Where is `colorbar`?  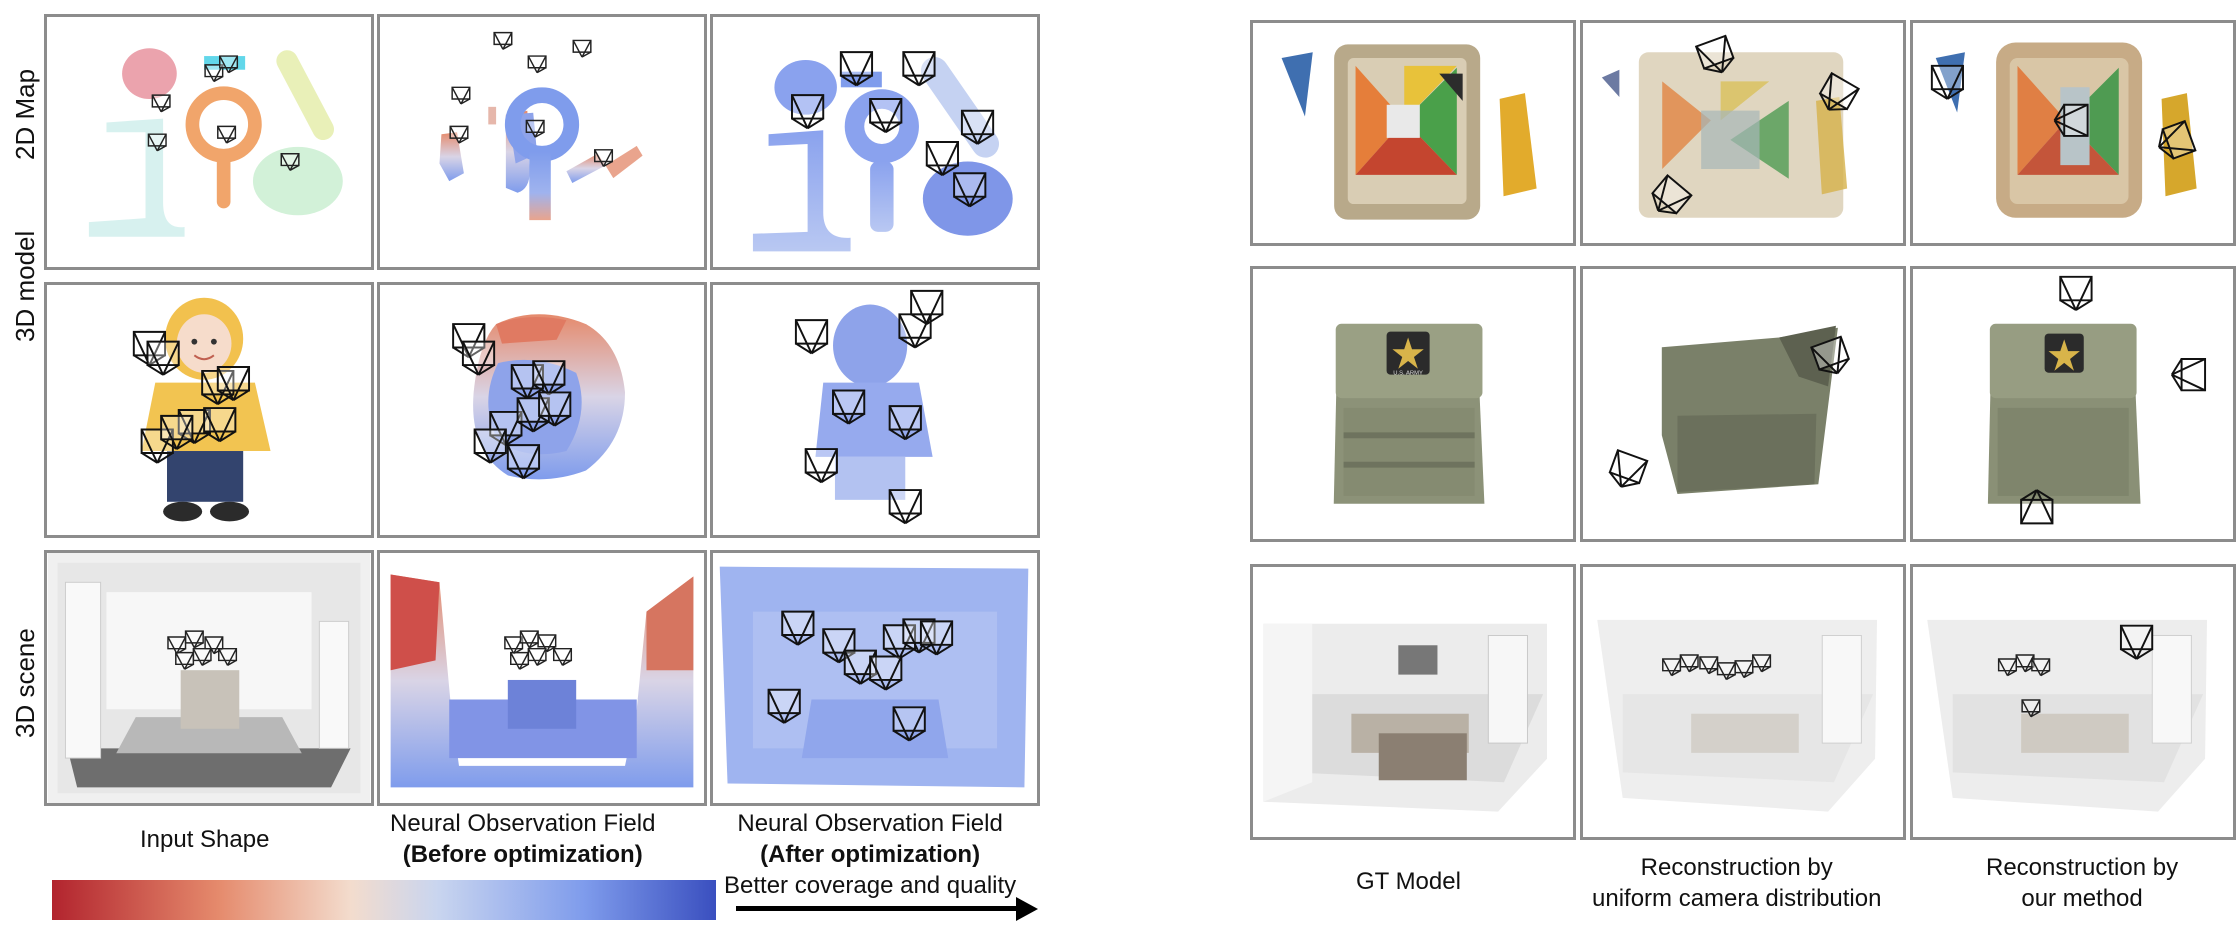 colorbar is located at coordinates (384, 900).